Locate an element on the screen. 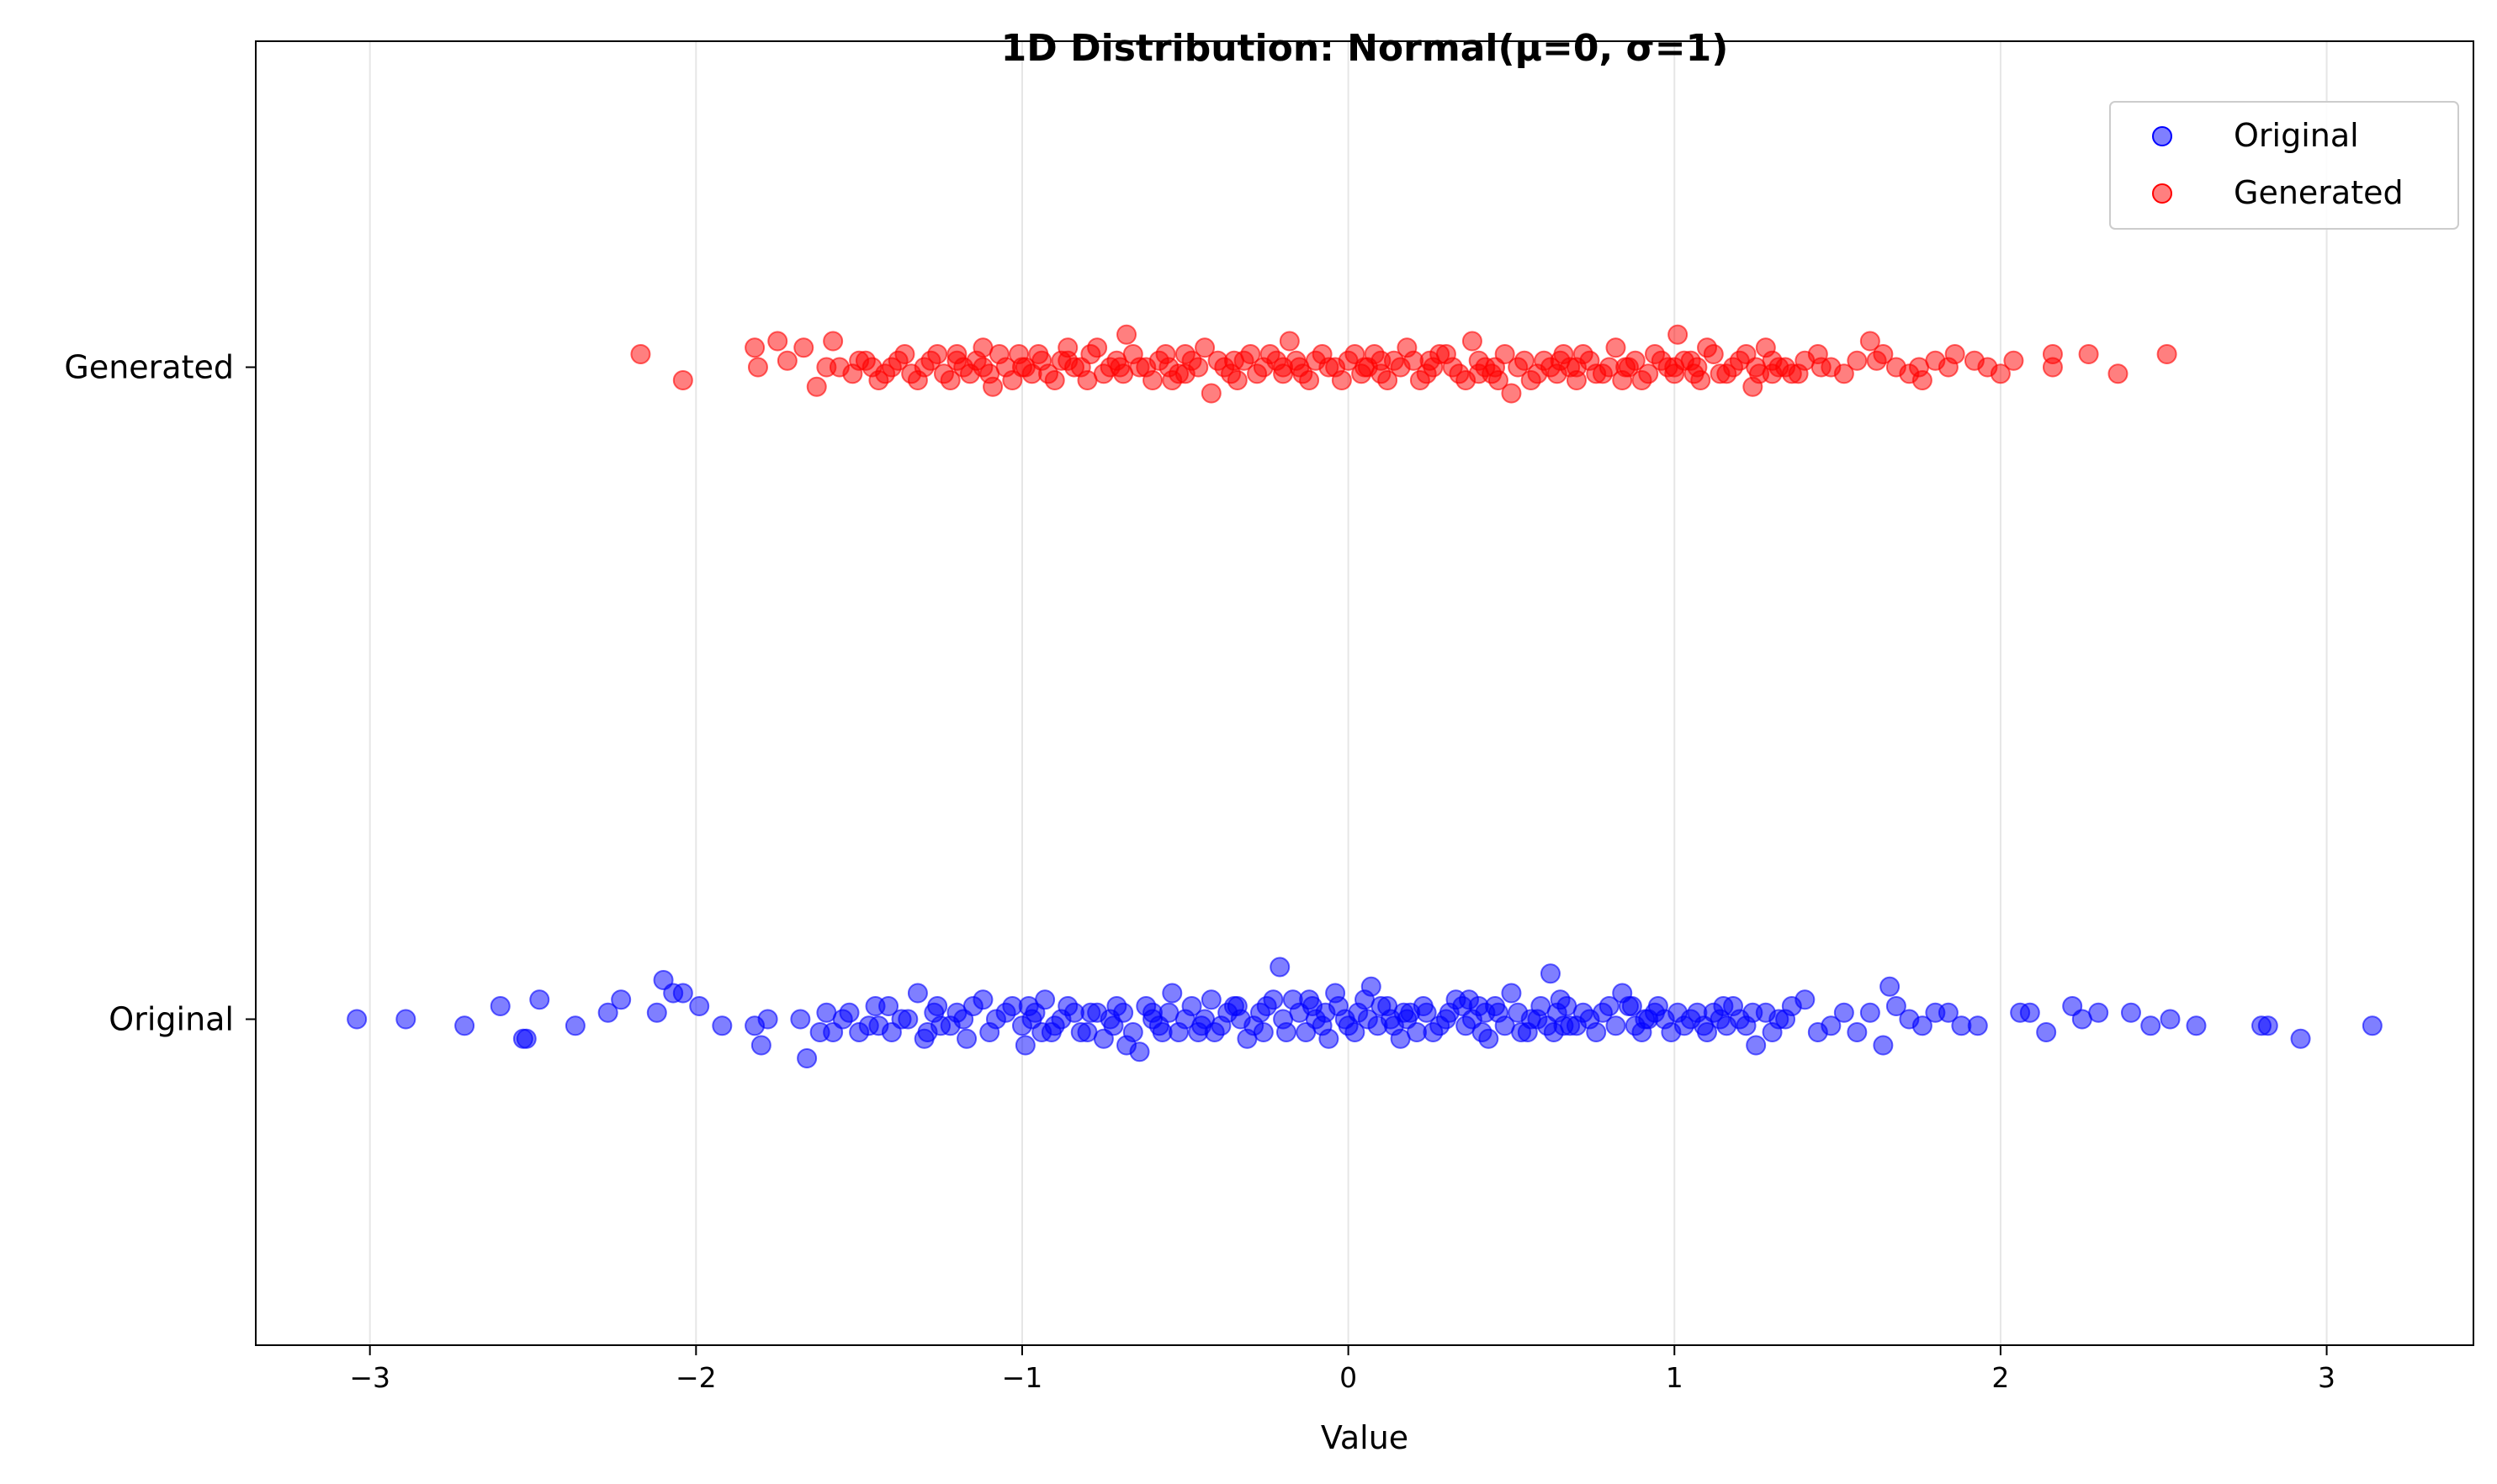 The width and height of the screenshot is (2497, 1484). legend-label-original: Original is located at coordinates (2296, 135).